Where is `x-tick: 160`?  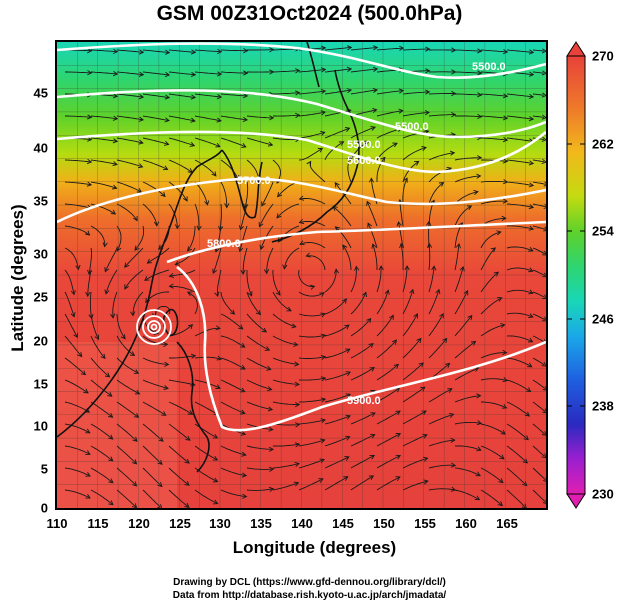
x-tick: 160 is located at coordinates (466, 523).